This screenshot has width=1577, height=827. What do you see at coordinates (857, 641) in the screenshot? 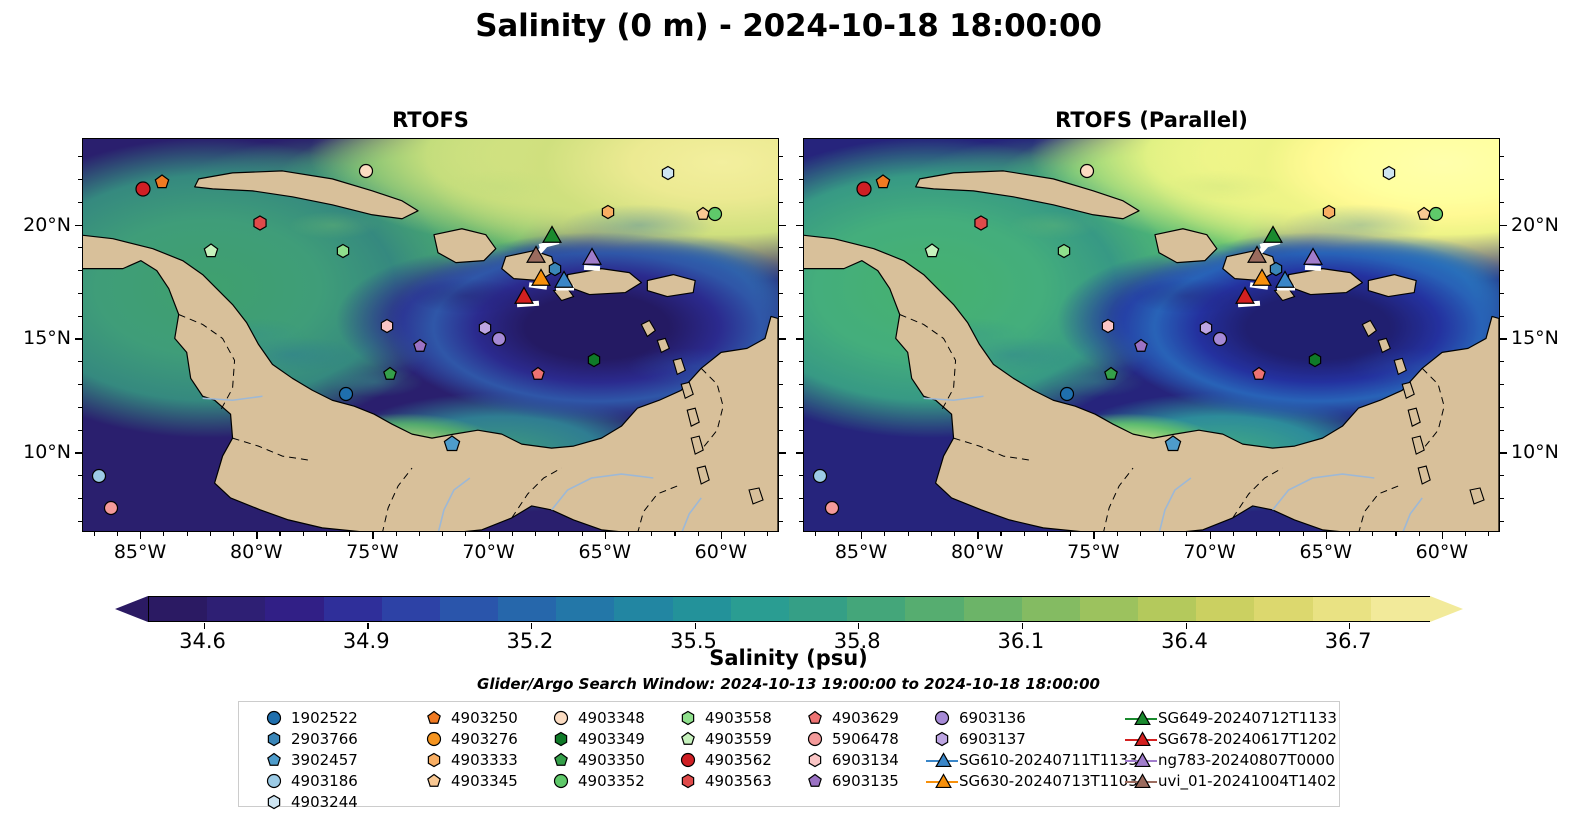
I see `colorbar-tick-label: 35.8` at bounding box center [857, 641].